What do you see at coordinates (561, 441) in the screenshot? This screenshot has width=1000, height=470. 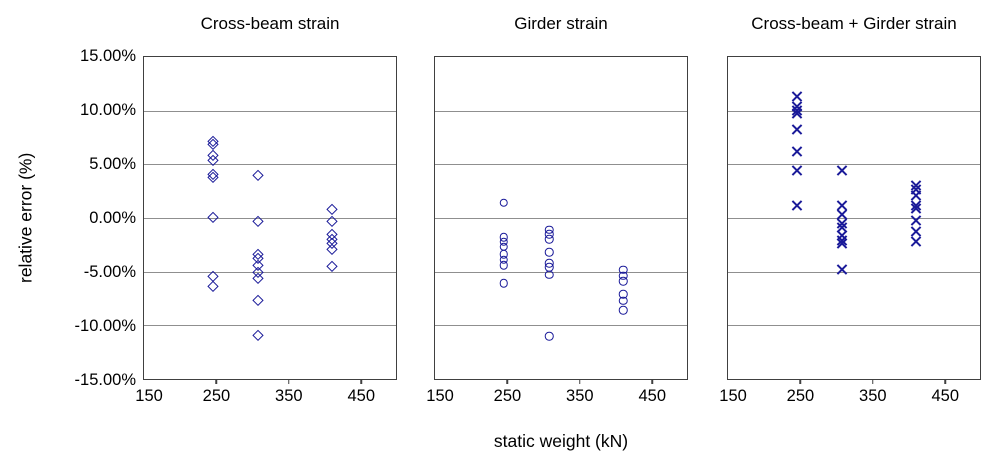 I see `x-axis-title: static weight (kN)` at bounding box center [561, 441].